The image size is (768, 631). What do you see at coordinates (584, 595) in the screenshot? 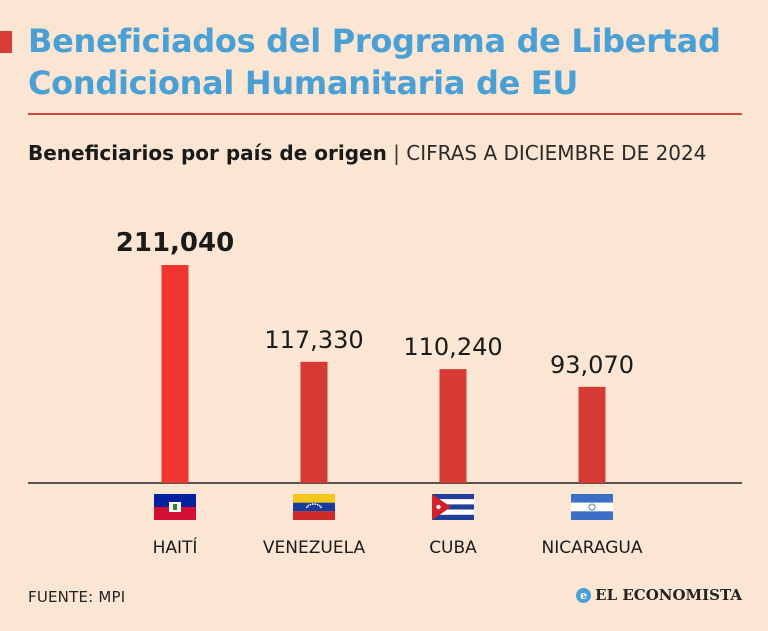
I see `e-logo-icon: e` at bounding box center [584, 595].